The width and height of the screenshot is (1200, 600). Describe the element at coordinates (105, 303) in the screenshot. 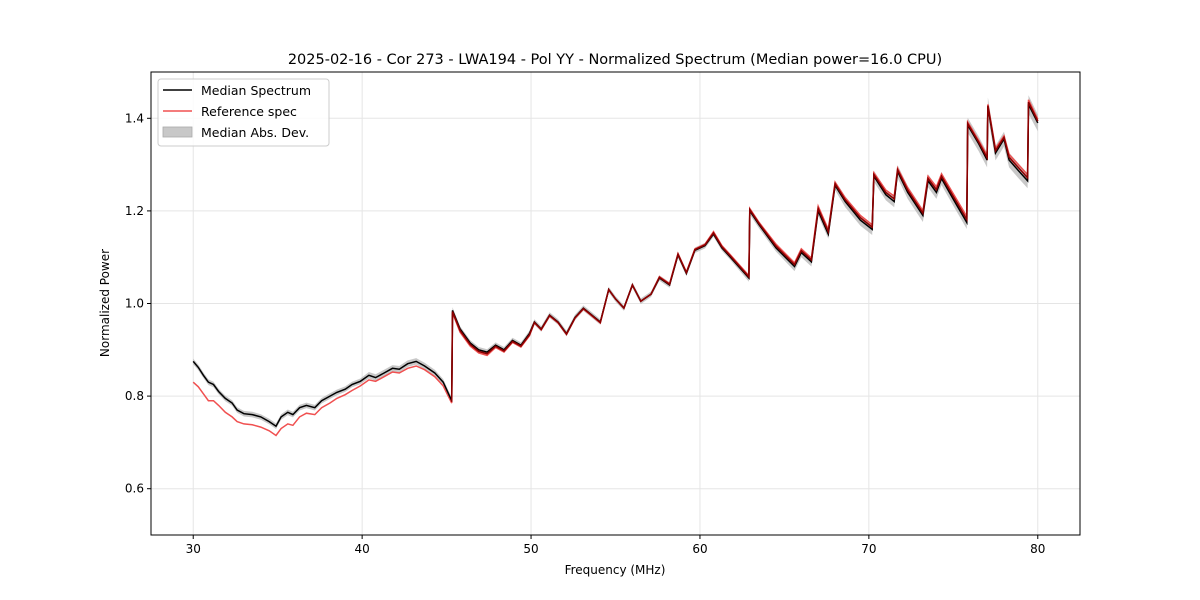

I see `y-axis-label: Normalized Power` at that location.